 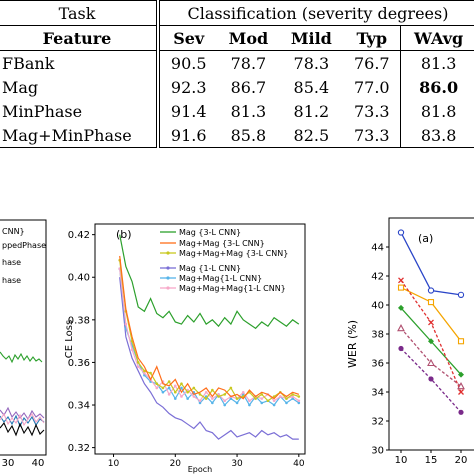 I want to click on task-header: Classification (severity degrees), so click(x=318, y=13).